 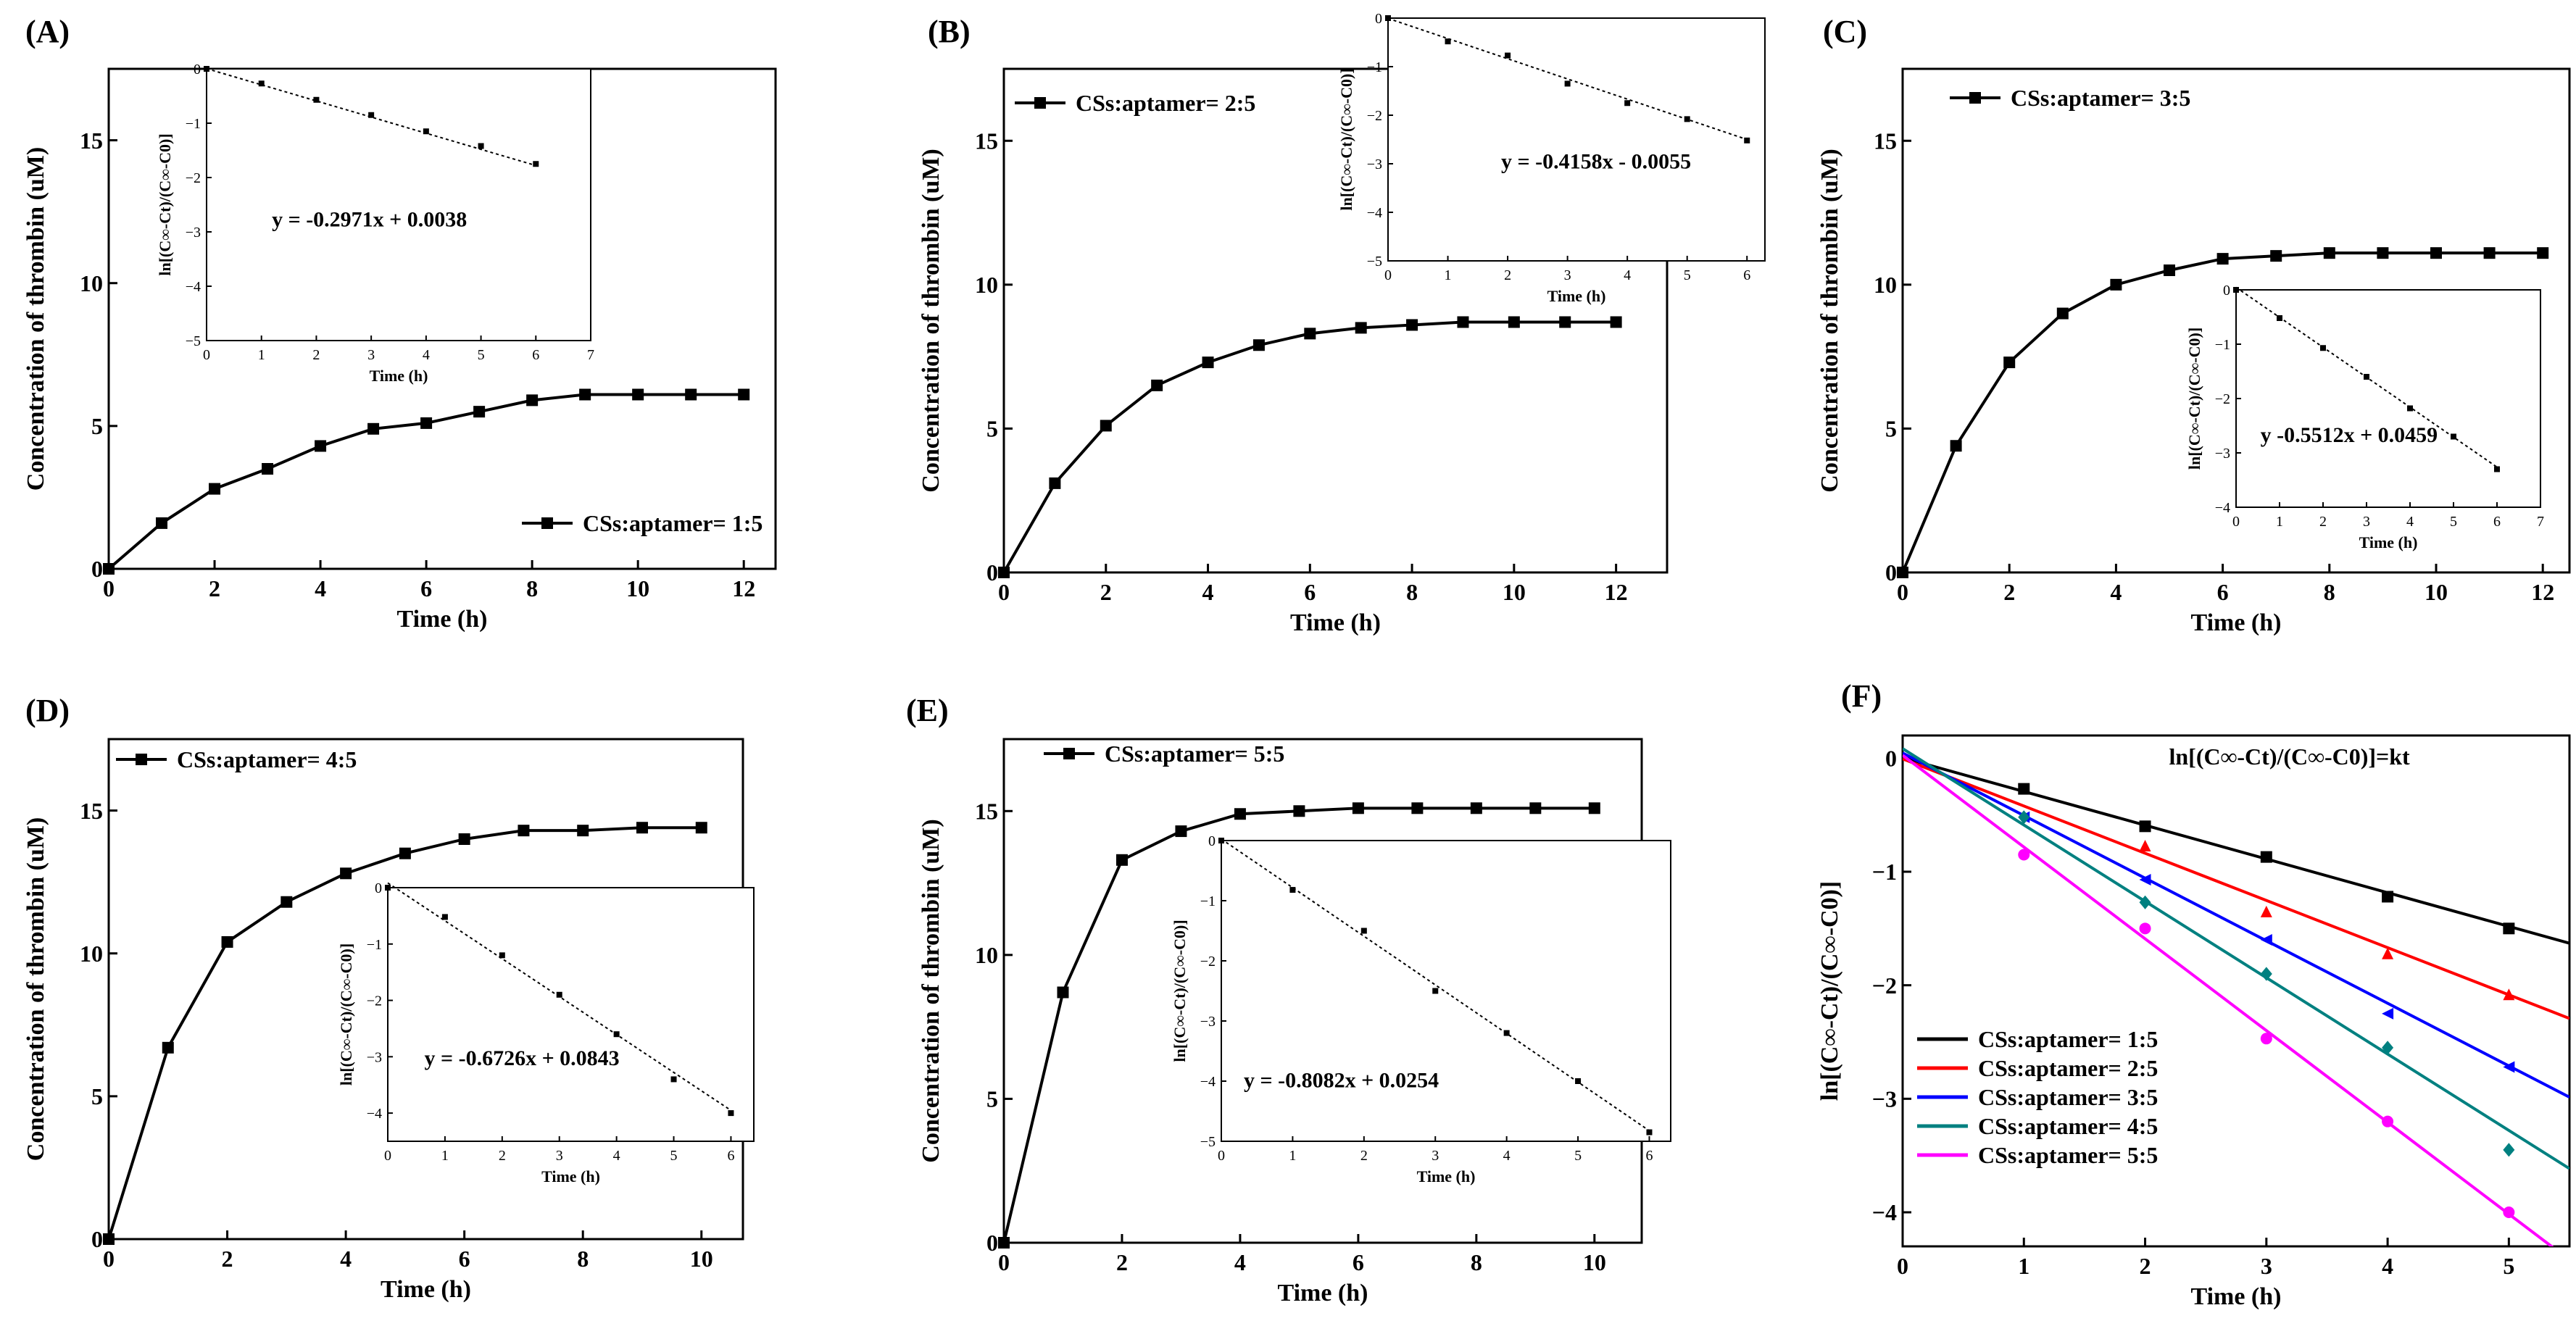 I want to click on fit-line, so click(x=2236, y=850).